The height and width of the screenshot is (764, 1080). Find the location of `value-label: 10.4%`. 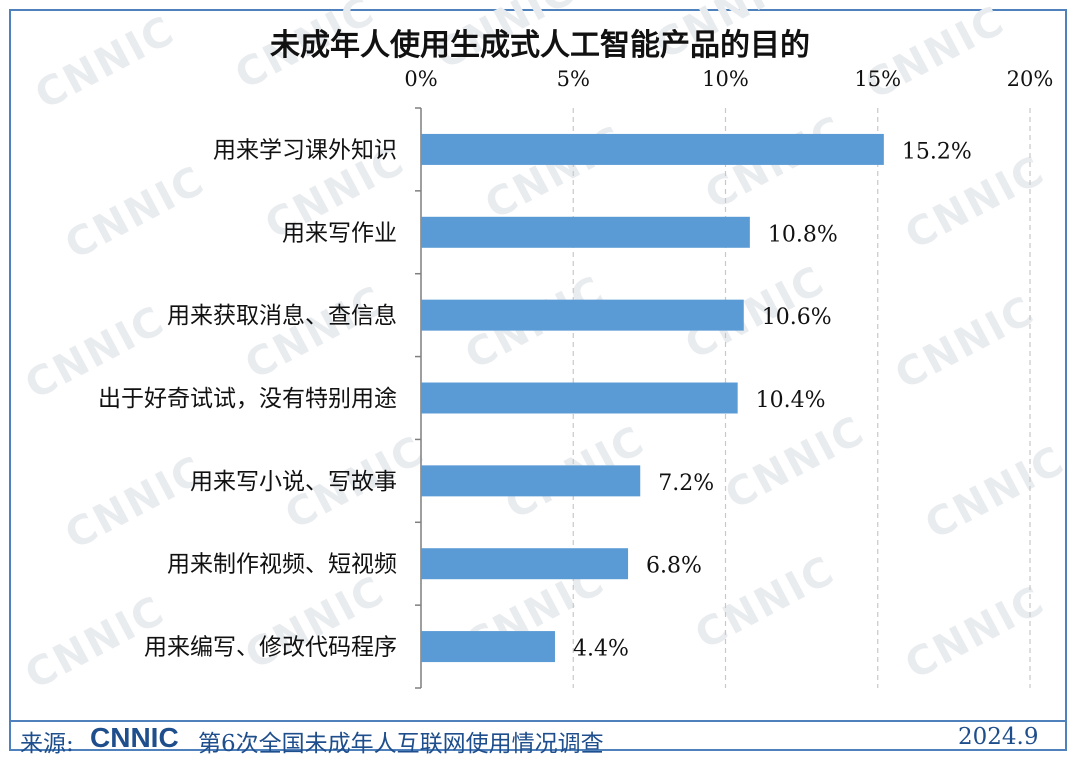

value-label: 10.4% is located at coordinates (791, 400).